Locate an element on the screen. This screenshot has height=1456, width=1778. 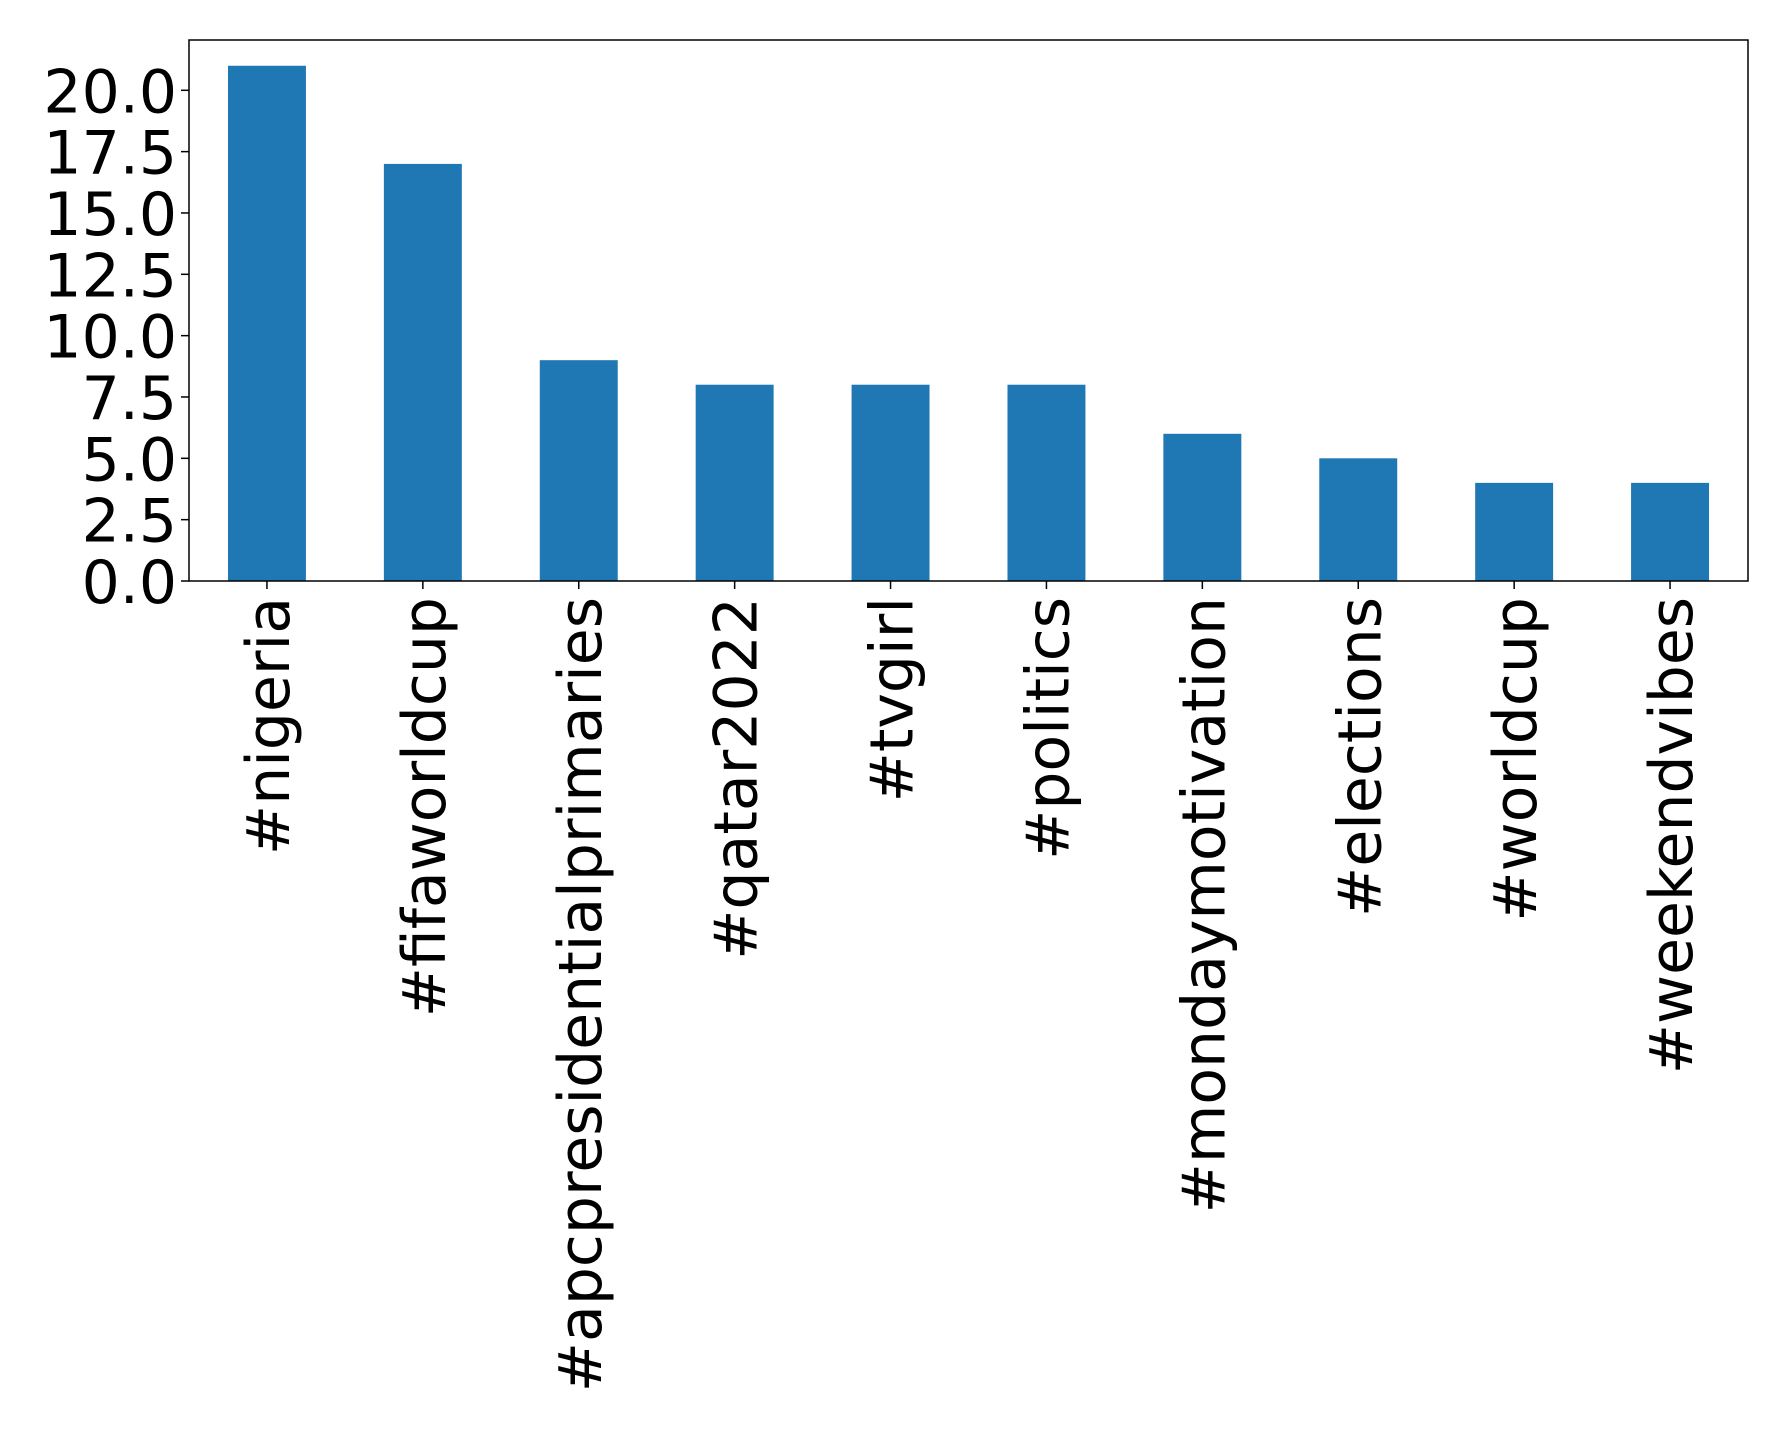
x-tick-label: #apcpresidentialprimaries is located at coordinates (581, 994).